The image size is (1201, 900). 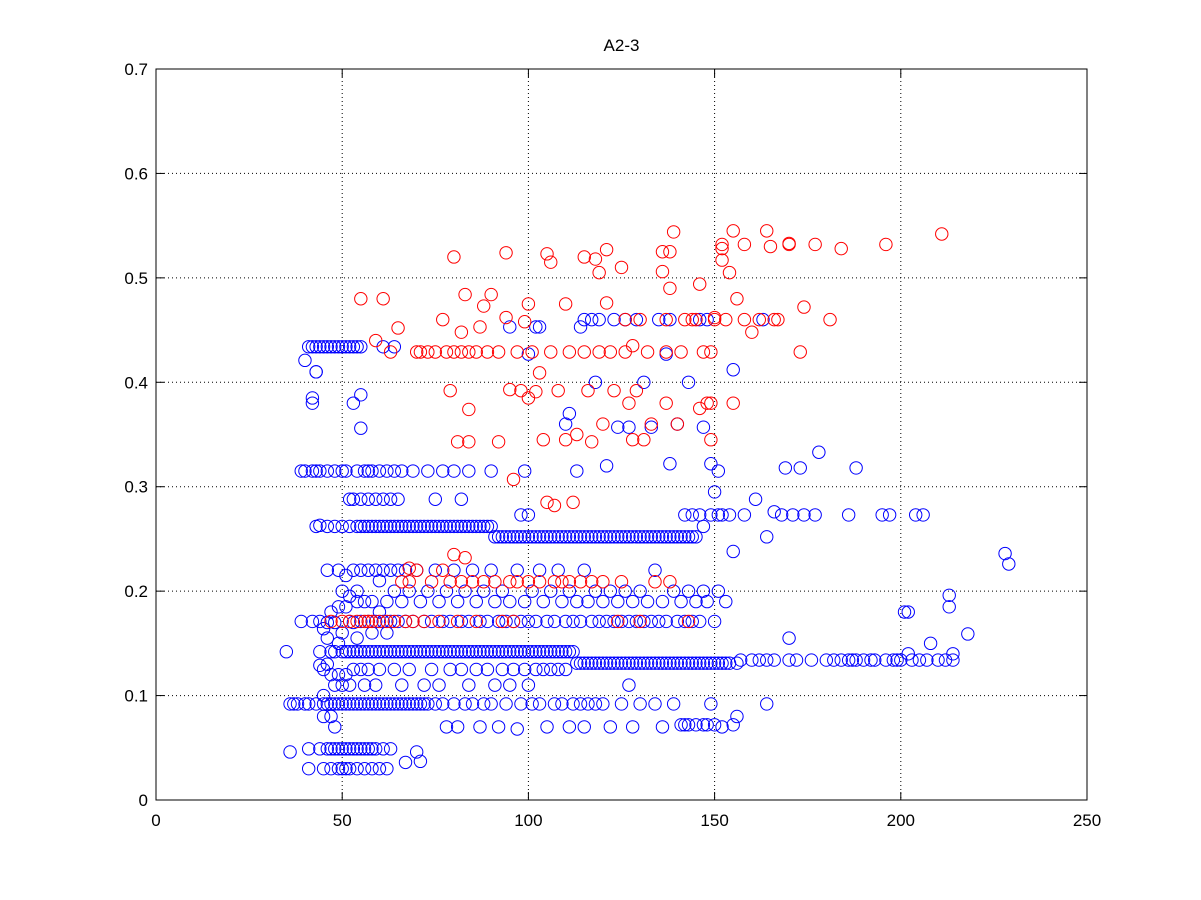 I want to click on y-tick-label: 0.3, so click(x=136, y=487).